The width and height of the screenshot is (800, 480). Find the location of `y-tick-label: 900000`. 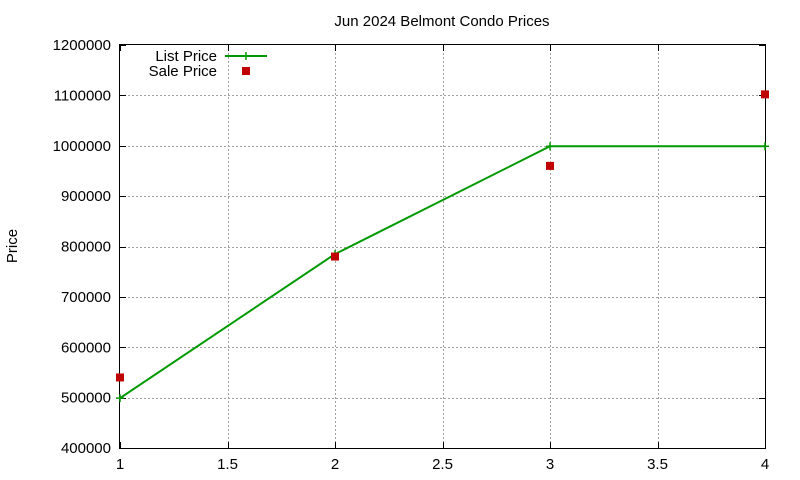

y-tick-label: 900000 is located at coordinates (86, 196).